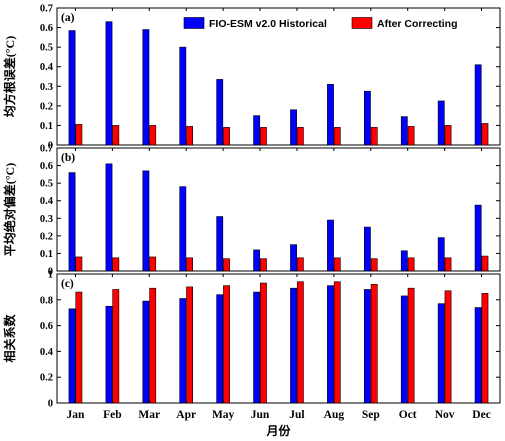 This screenshot has width=505, height=441. Describe the element at coordinates (362, 23) in the screenshot. I see `legend-swatch-corrected` at that location.